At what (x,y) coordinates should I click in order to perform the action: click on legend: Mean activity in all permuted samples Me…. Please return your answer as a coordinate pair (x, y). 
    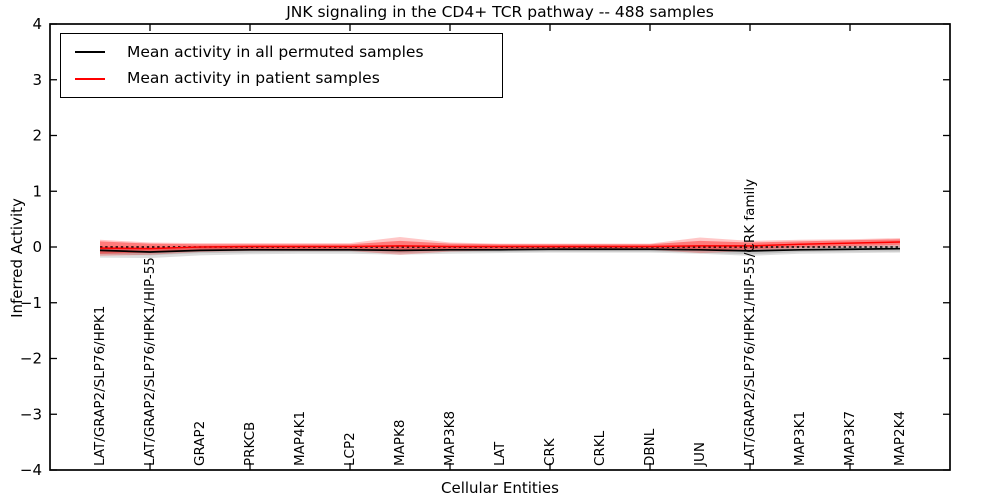
    Looking at the image, I should click on (281, 65).